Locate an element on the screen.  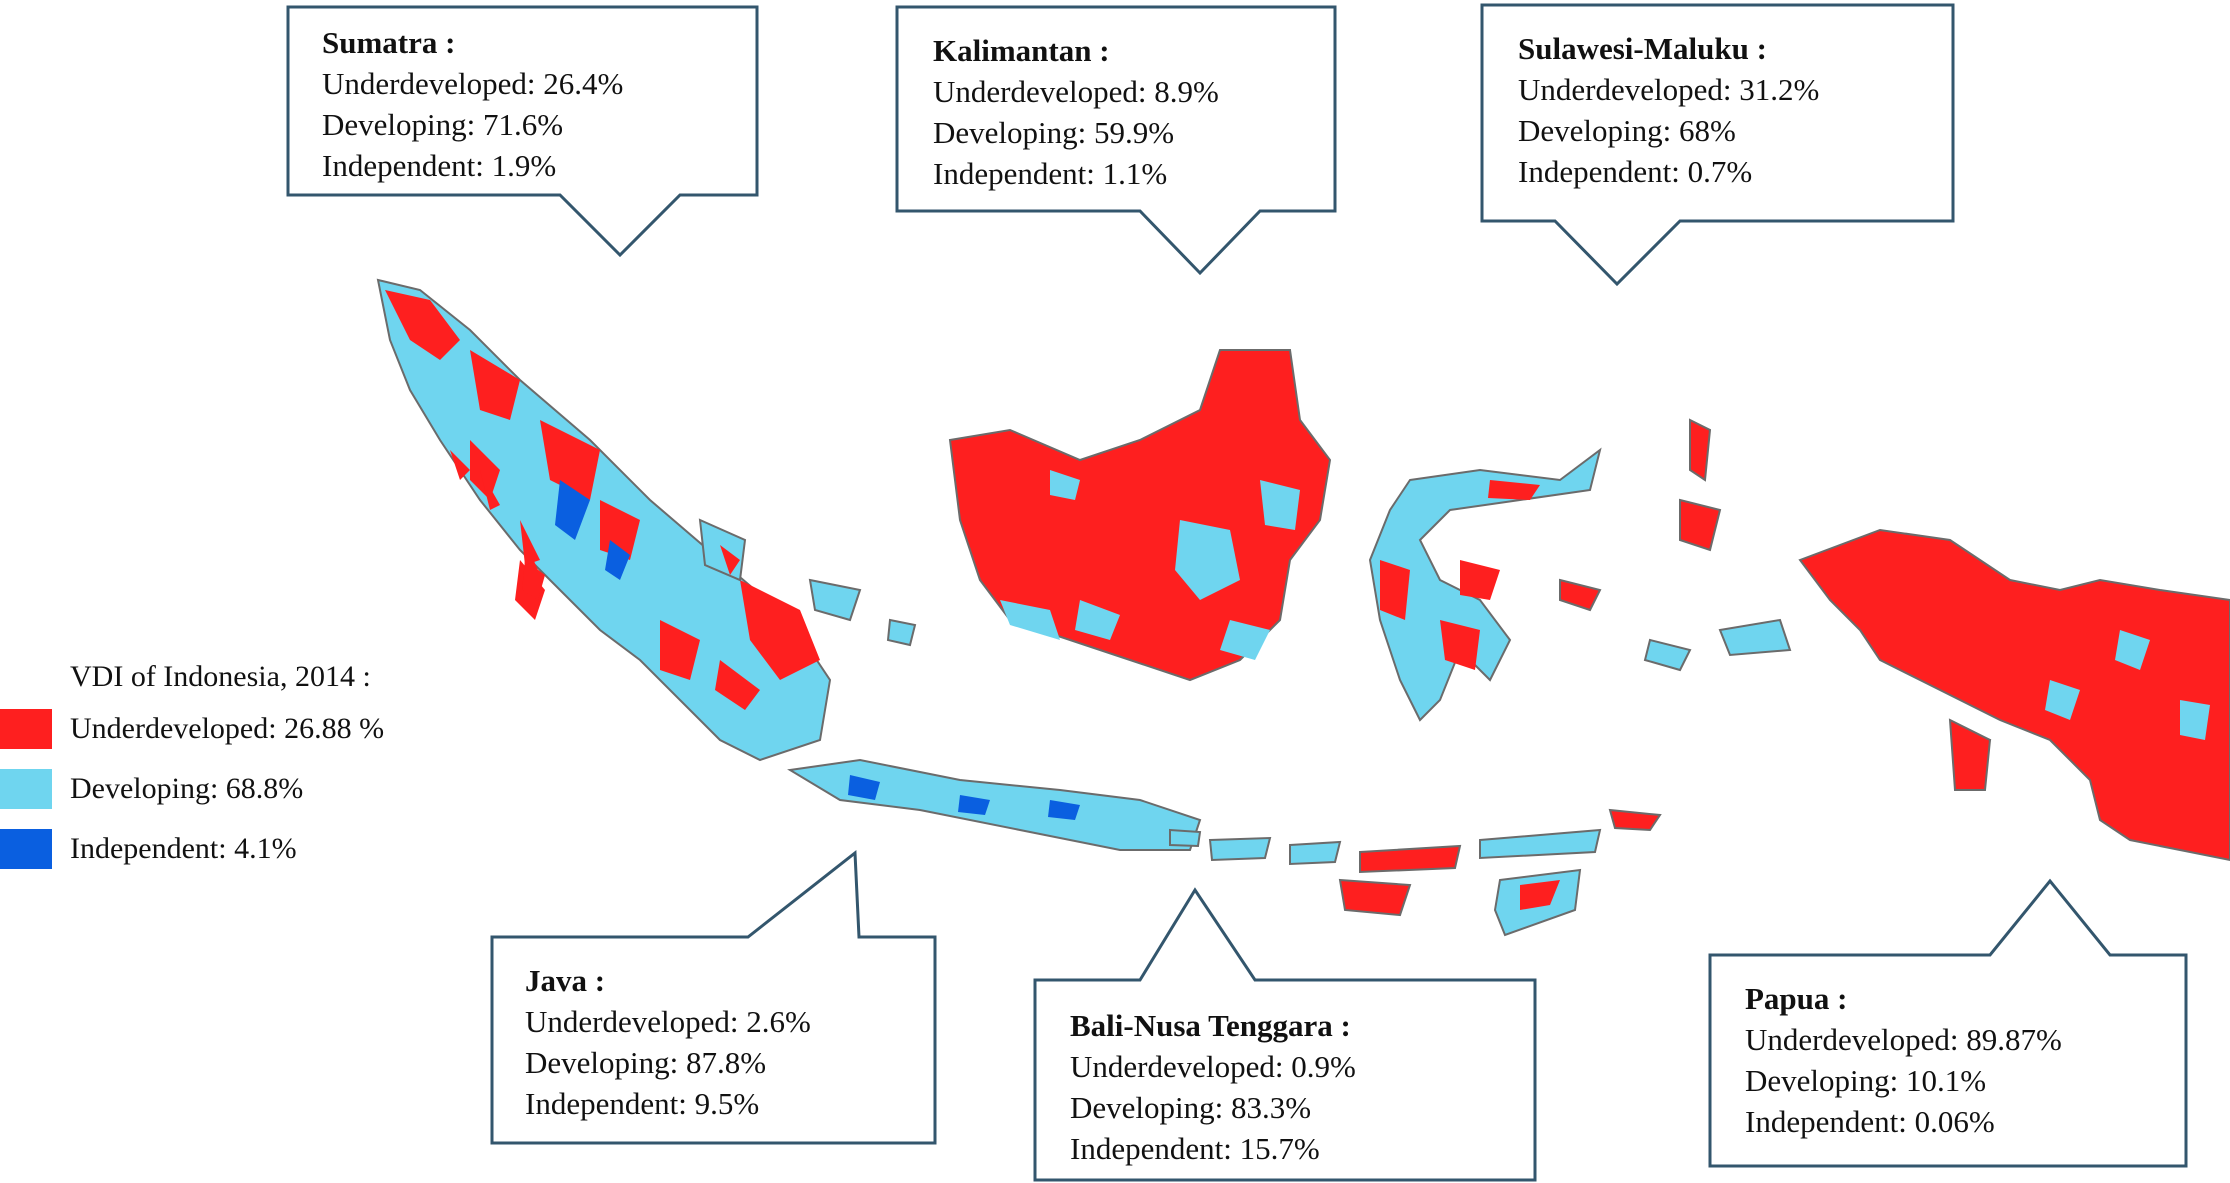
callout-java-box is located at coordinates (713, 997).